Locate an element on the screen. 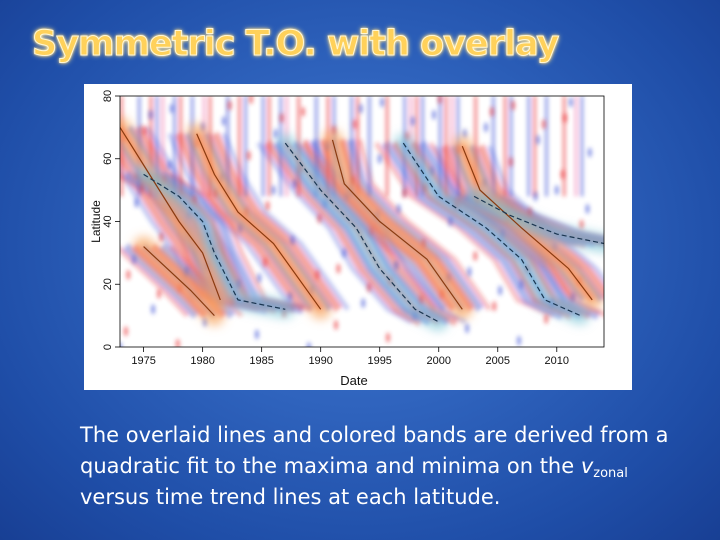 This screenshot has height=540, width=720. x-tick-label: 2000 is located at coordinates (438, 361).